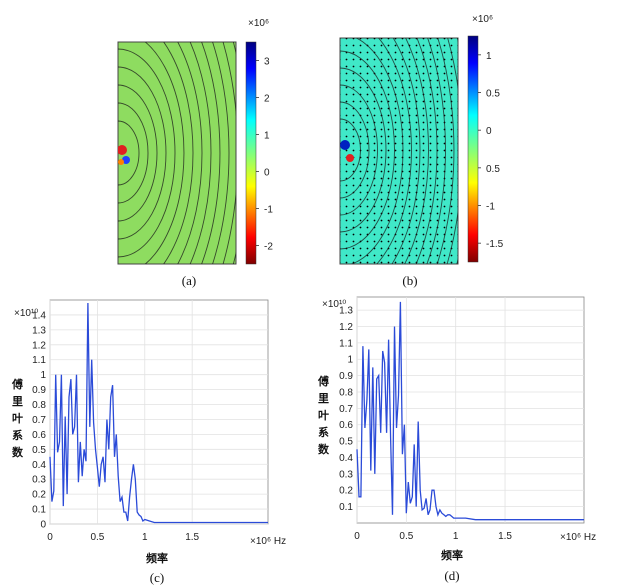 This screenshot has width=619, height=587. I want to click on colorbar-tick-label: 2, so click(267, 99).